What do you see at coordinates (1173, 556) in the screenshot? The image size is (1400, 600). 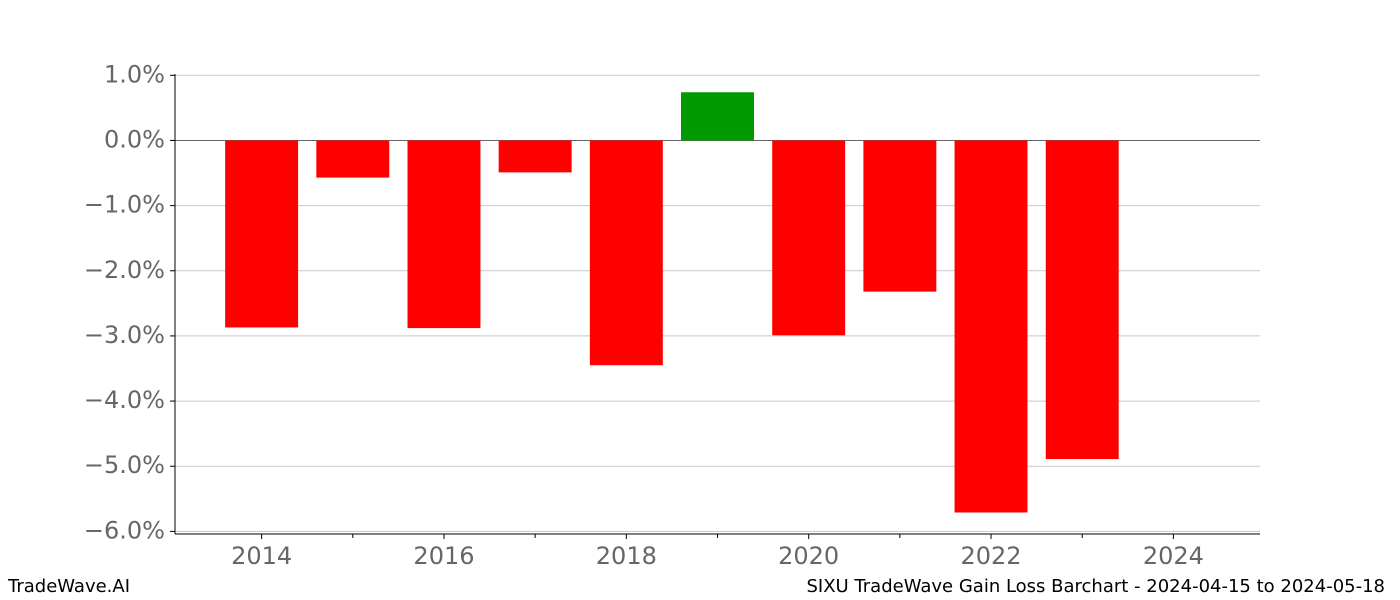 I see `x-tick-label: 2024` at bounding box center [1173, 556].